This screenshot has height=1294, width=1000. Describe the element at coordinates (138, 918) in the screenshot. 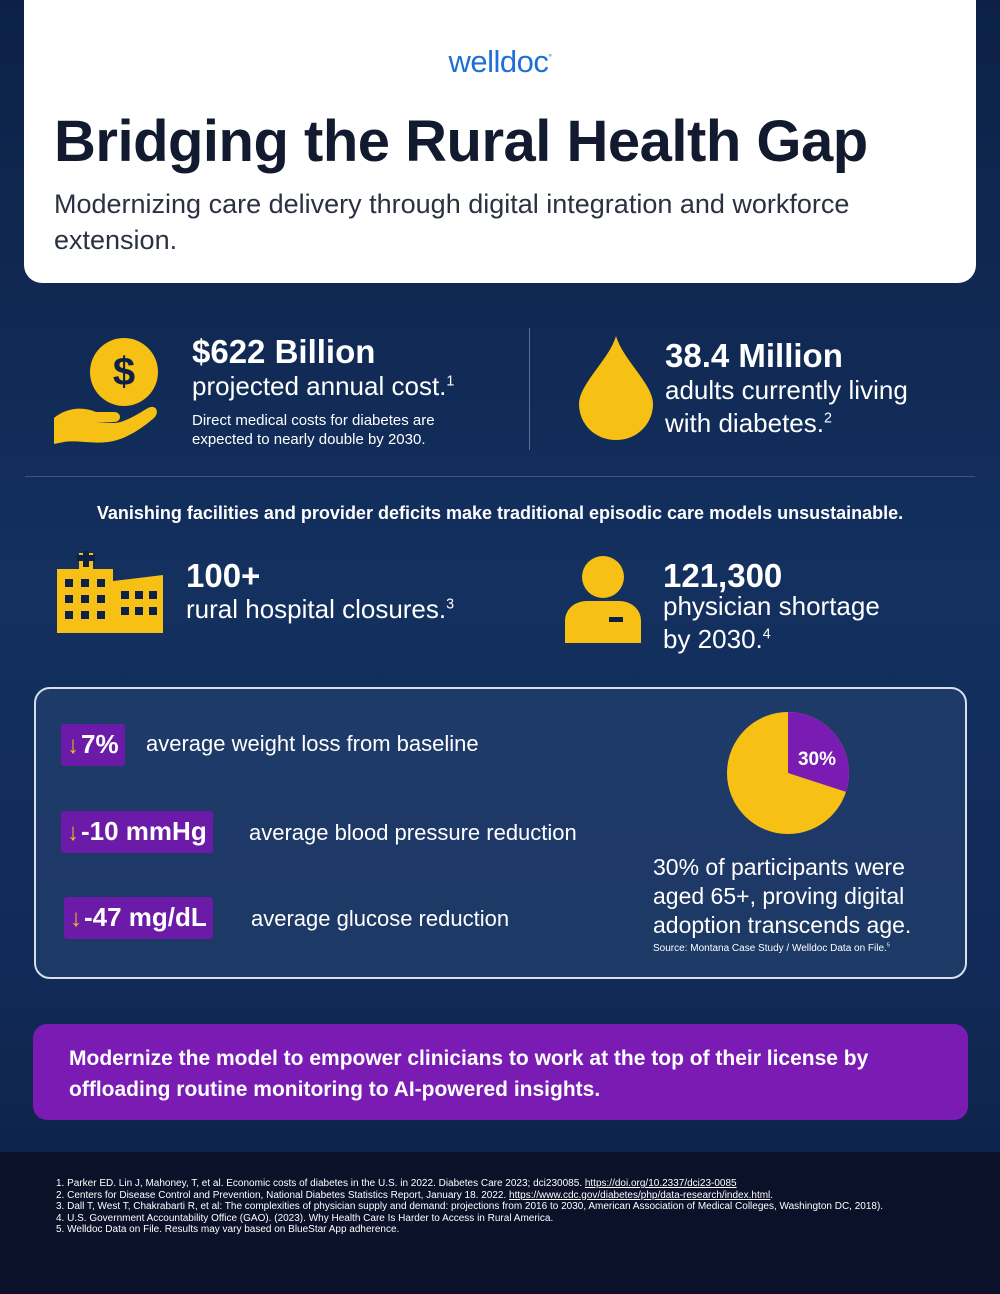

I see `metric-glucose-badge: ↓-47 mg/dL` at that location.